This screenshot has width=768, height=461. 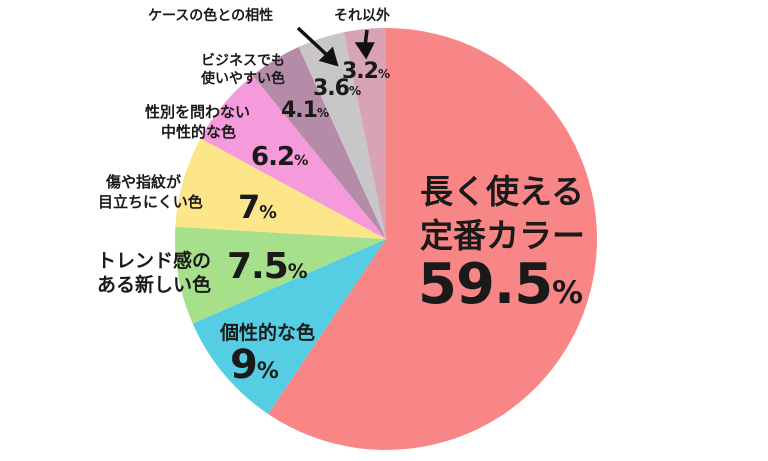 I want to click on slice-label-trend-color: トレンド感の ある新しい色, so click(x=154, y=273).